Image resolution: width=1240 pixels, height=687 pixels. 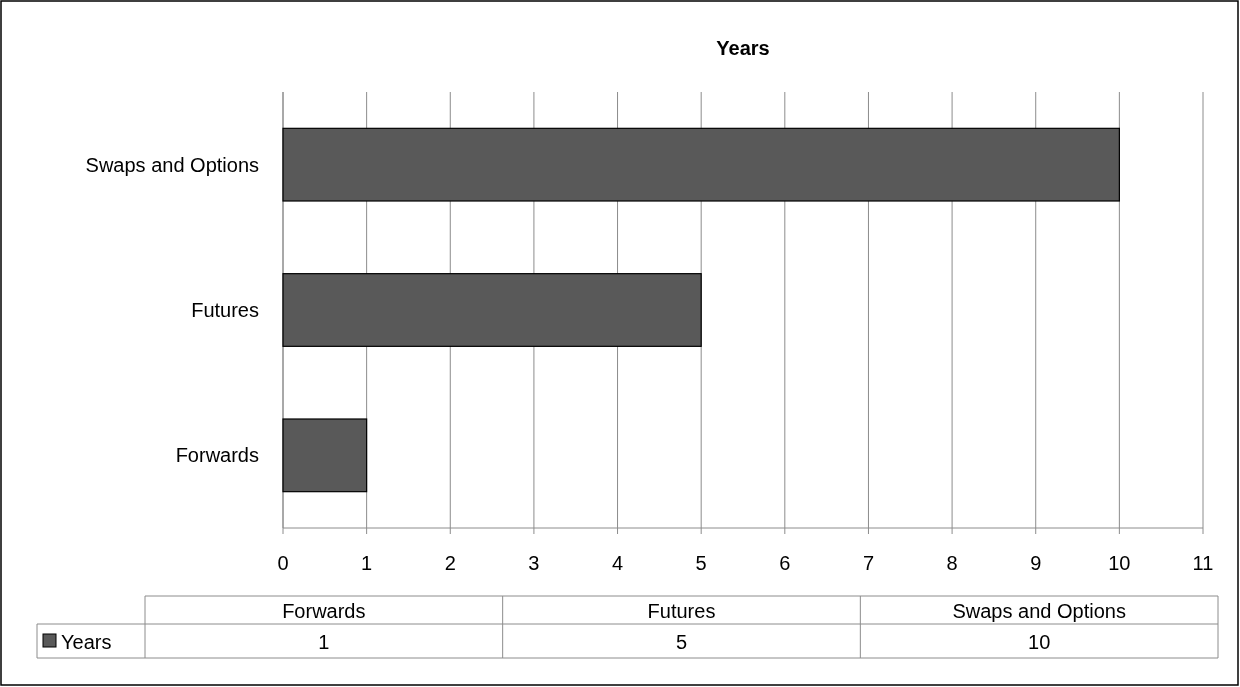 I want to click on legend-label: Years, so click(x=86, y=642).